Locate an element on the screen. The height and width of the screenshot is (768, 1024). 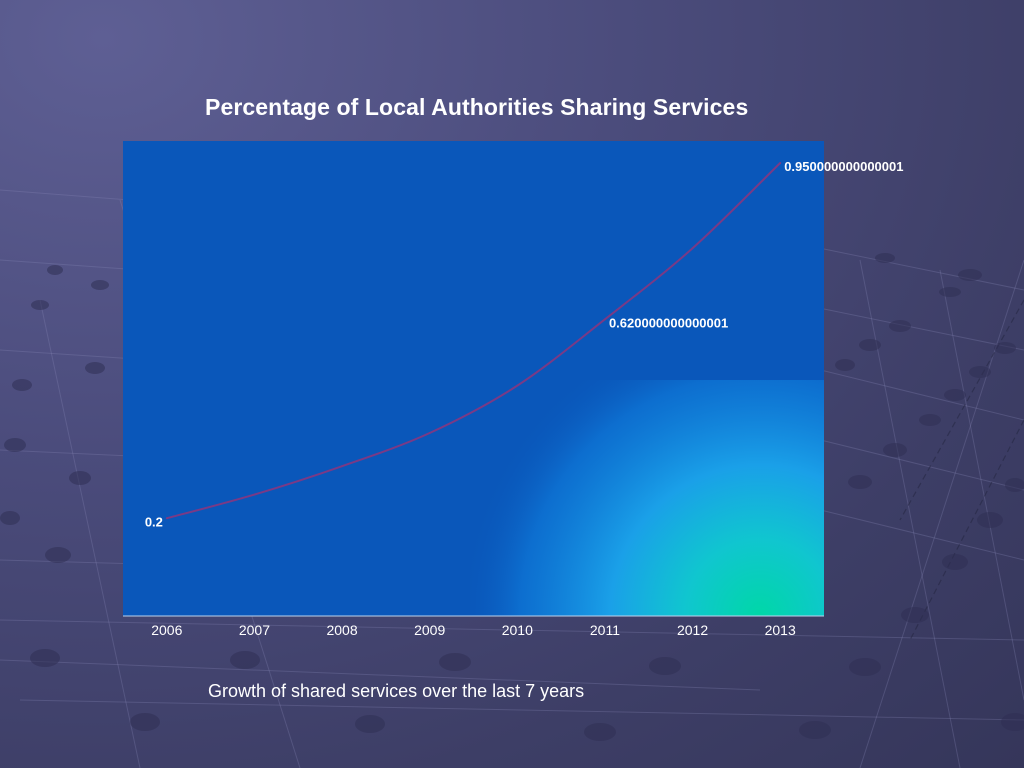
x-tick-label: 2010 is located at coordinates (517, 630).